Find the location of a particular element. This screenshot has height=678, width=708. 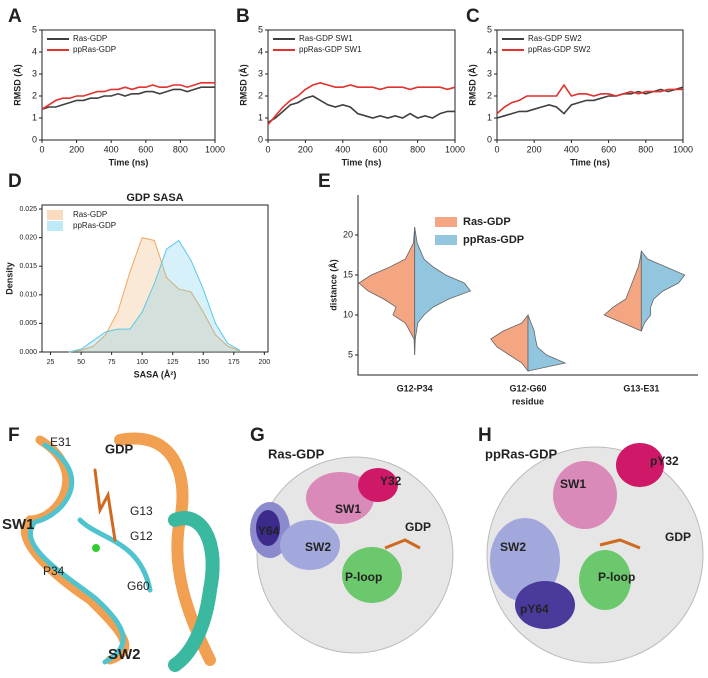

x-tick-label: 175 is located at coordinates (234, 362).